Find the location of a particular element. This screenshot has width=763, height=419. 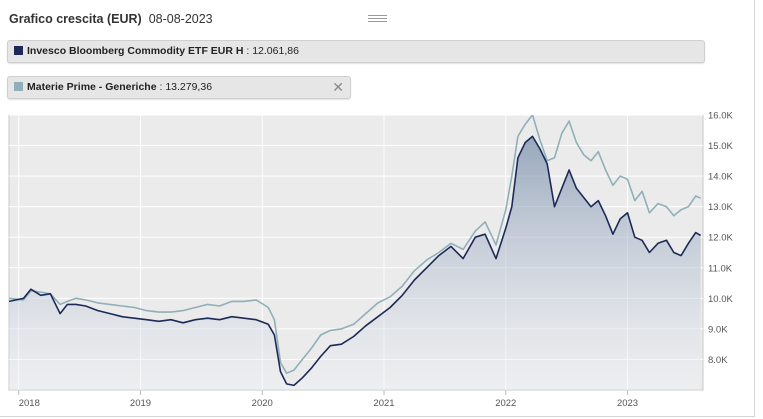

y-tick-label: 16.0K is located at coordinates (720, 116).